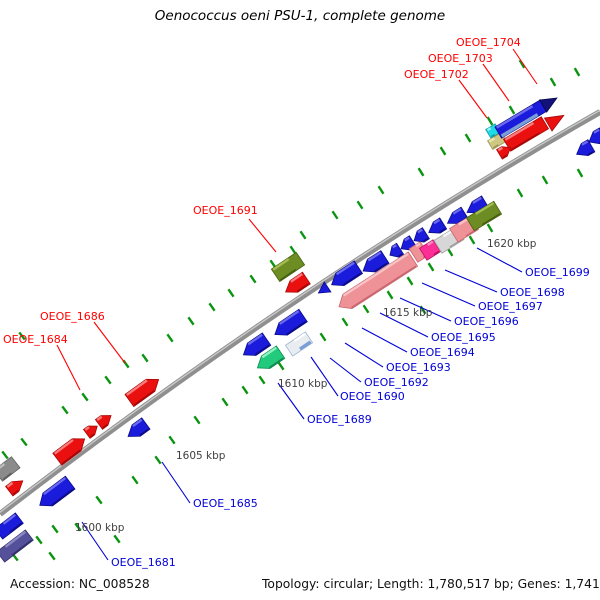 The width and height of the screenshot is (600, 600). I want to click on gene-label: OEOE_1689, so click(339, 419).